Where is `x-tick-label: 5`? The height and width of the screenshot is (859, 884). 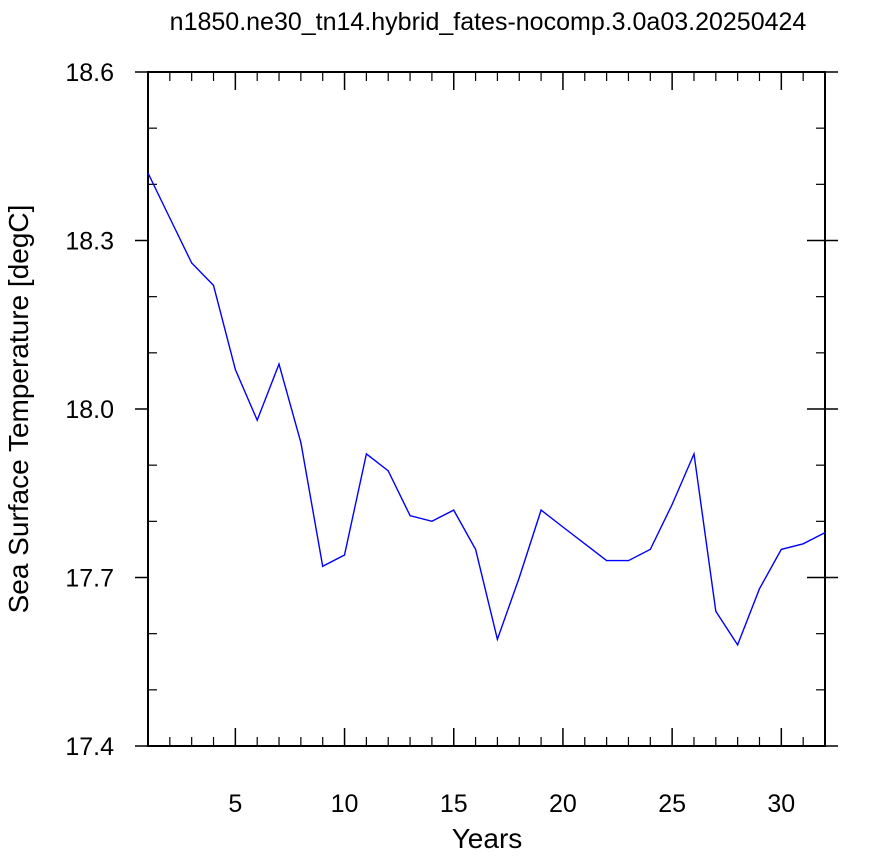
x-tick-label: 5 is located at coordinates (235, 804).